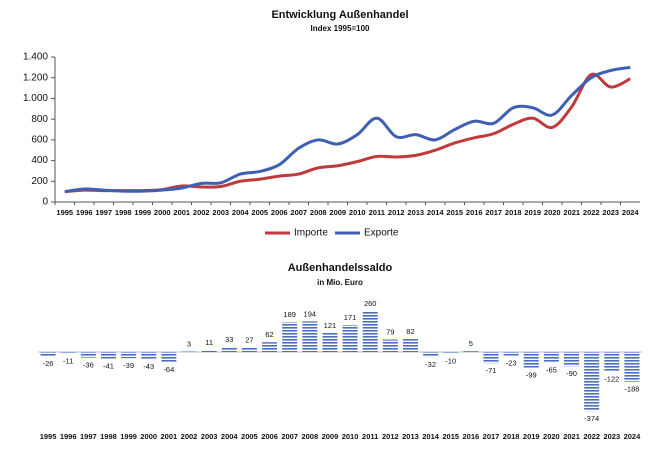 Image resolution: width=672 pixels, height=454 pixels. I want to click on data-label: 5, so click(471, 343).